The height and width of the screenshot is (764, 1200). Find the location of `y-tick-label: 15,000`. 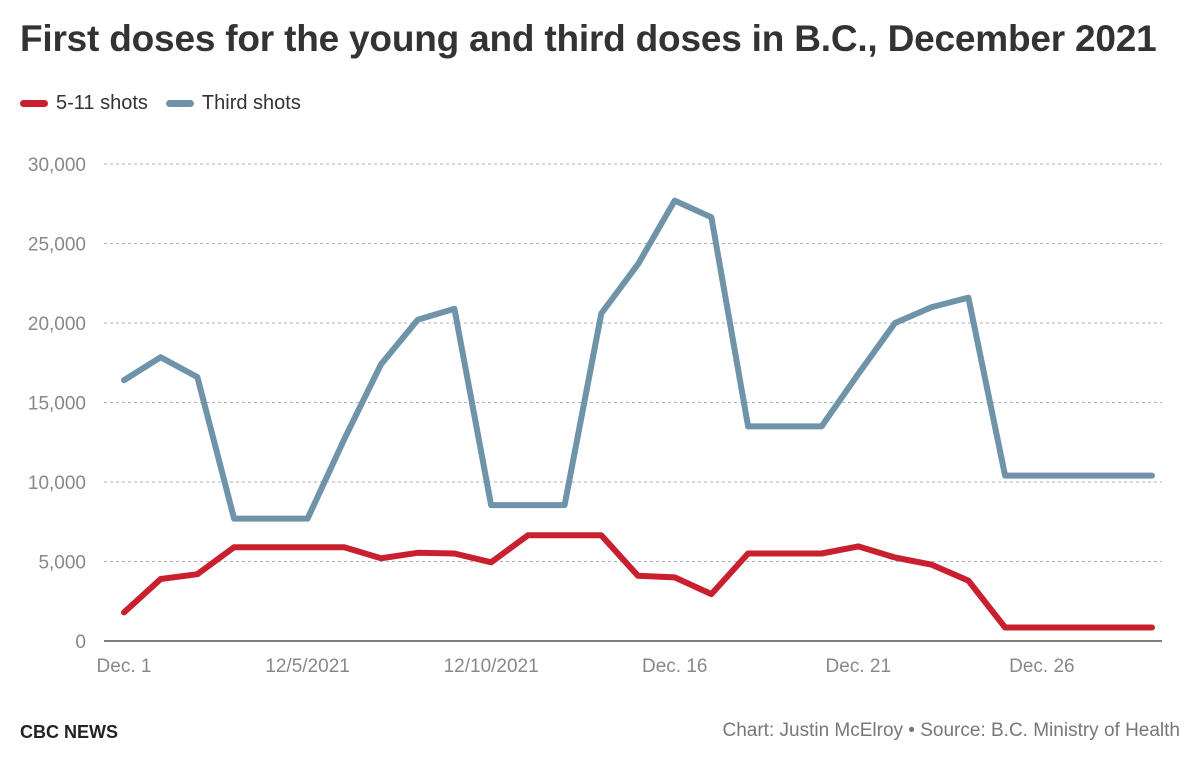

y-tick-label: 15,000 is located at coordinates (57, 404).